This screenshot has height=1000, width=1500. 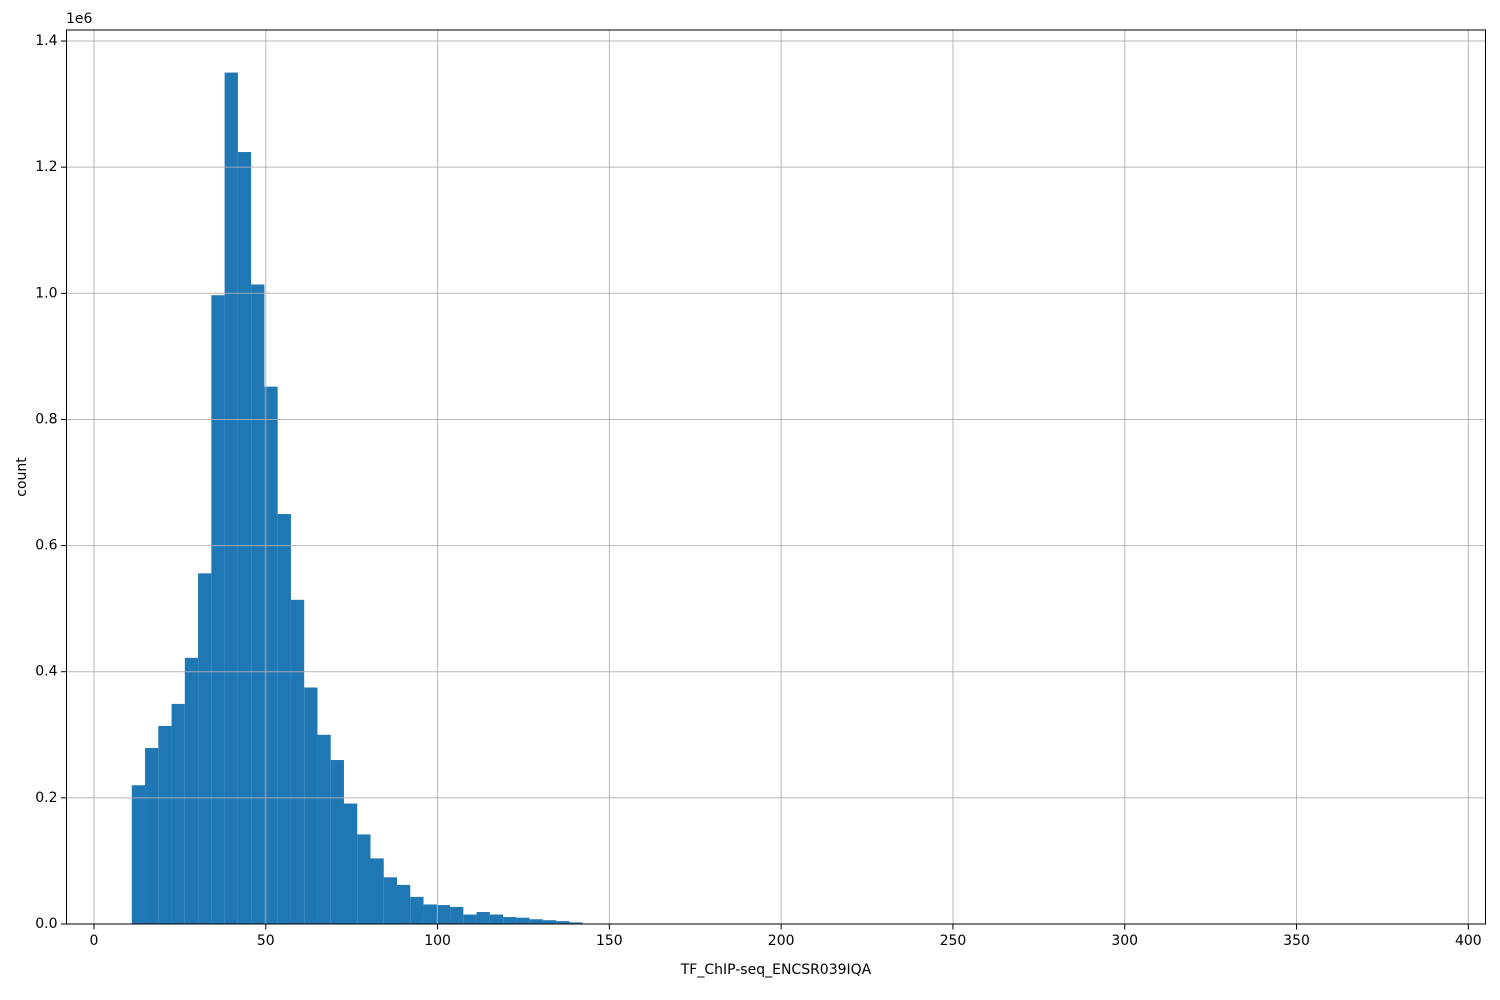 I want to click on x-tick-label: 200, so click(x=781, y=941).